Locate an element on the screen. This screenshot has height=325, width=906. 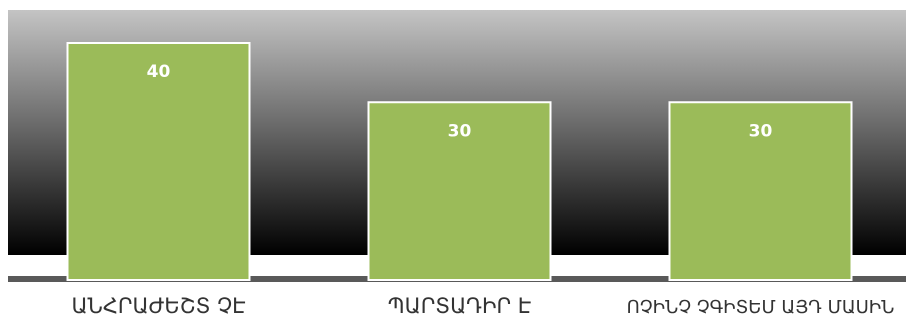
category-label-2: ՊԱՐՏԱԴԻՐ Է is located at coordinates (459, 306).